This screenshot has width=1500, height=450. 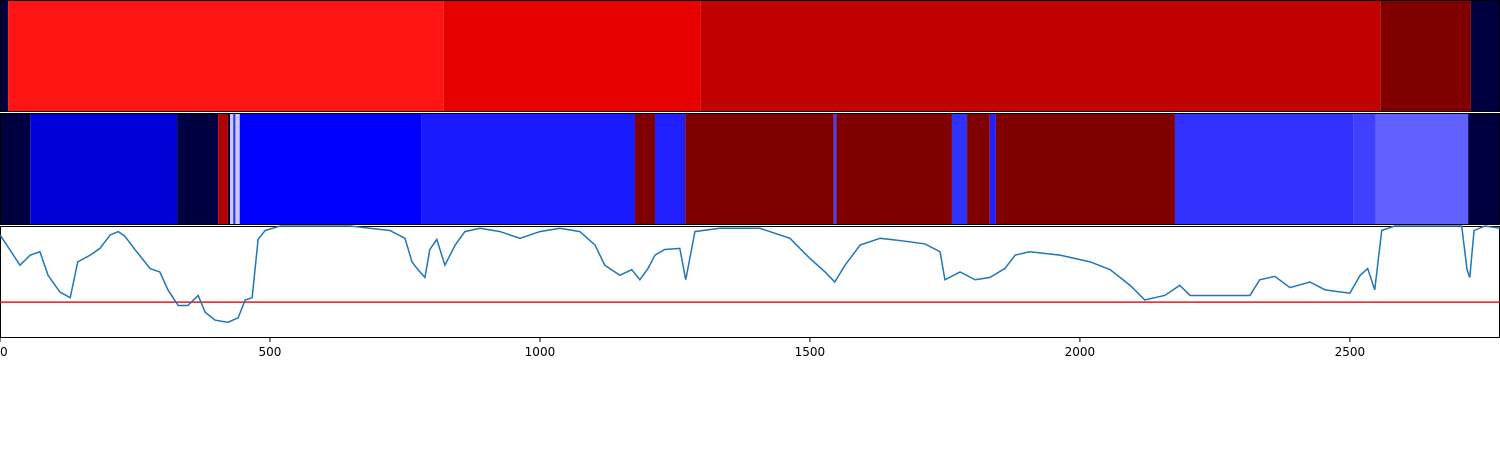 I want to click on x-tick-label: 0, so click(x=4, y=352).